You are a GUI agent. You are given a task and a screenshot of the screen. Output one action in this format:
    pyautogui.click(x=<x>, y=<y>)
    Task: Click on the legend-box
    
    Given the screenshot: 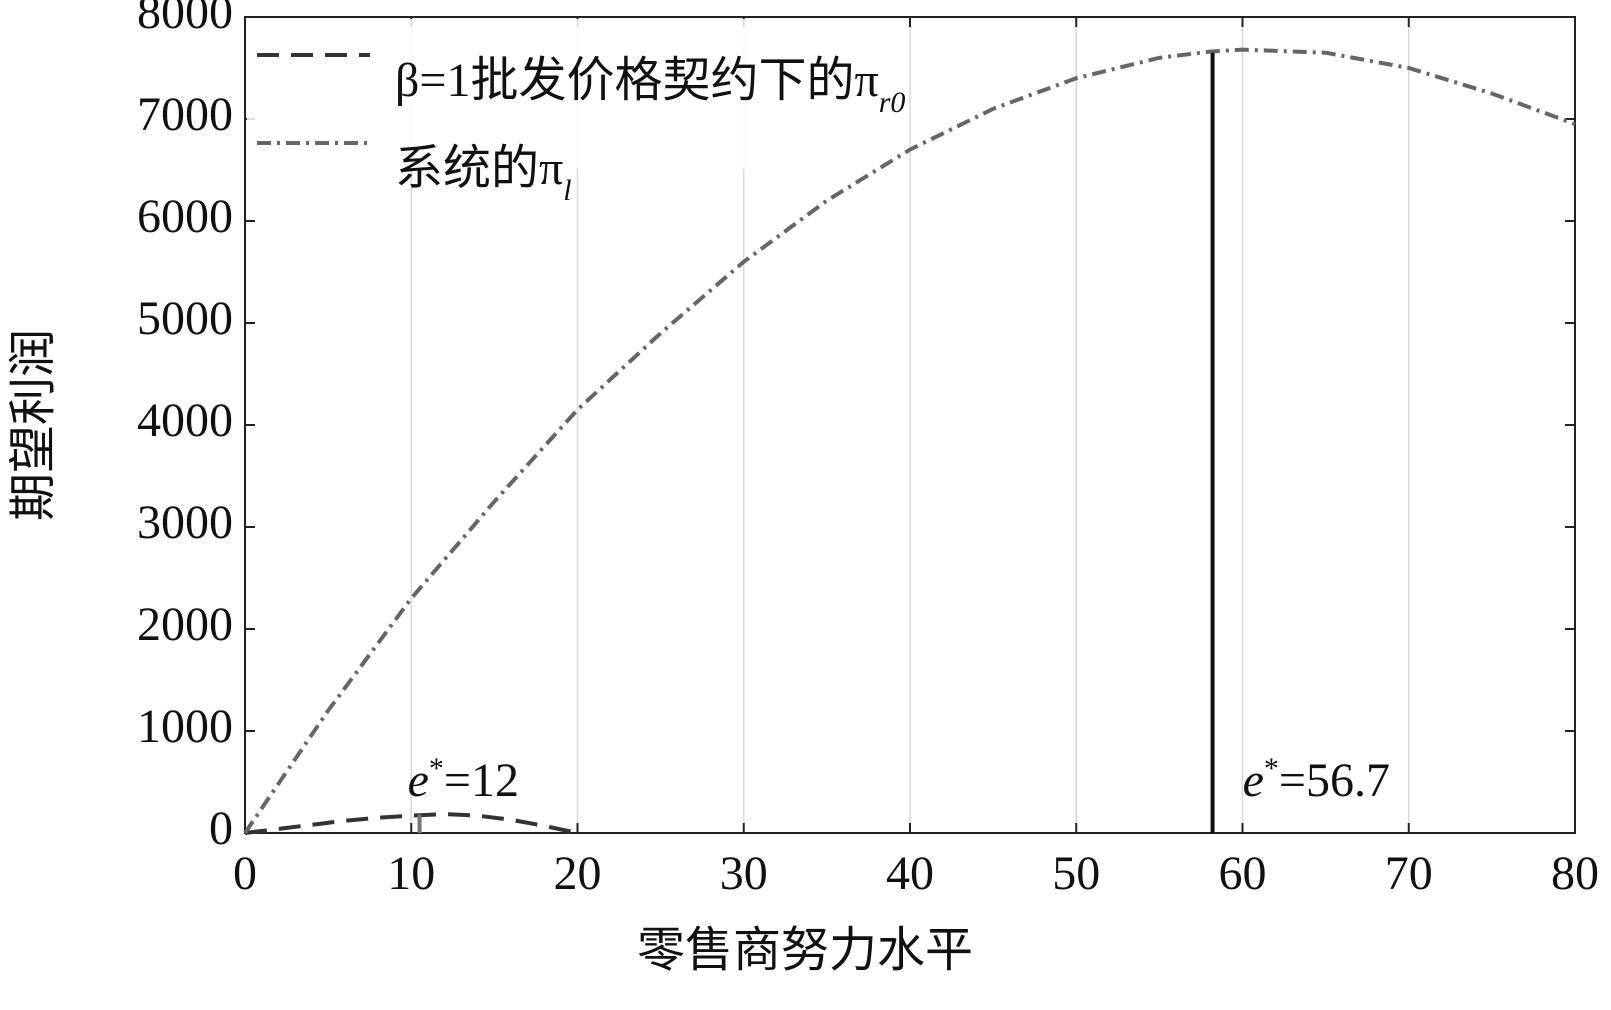 What is the action you would take?
    pyautogui.click(x=507, y=94)
    